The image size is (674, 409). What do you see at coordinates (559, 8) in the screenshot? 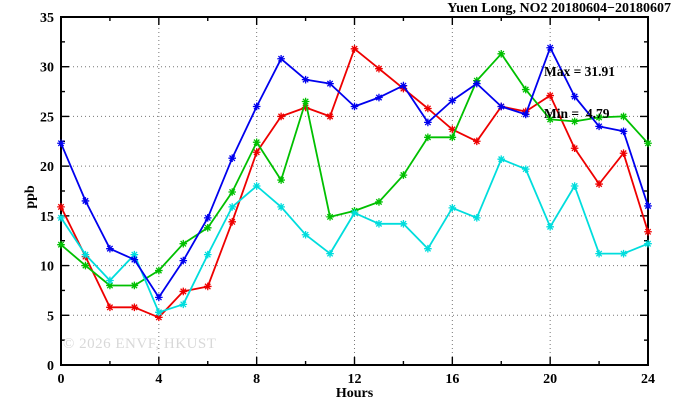
I see `chart-title: Yuen Long, NO2 20180604−20180607` at bounding box center [559, 8].